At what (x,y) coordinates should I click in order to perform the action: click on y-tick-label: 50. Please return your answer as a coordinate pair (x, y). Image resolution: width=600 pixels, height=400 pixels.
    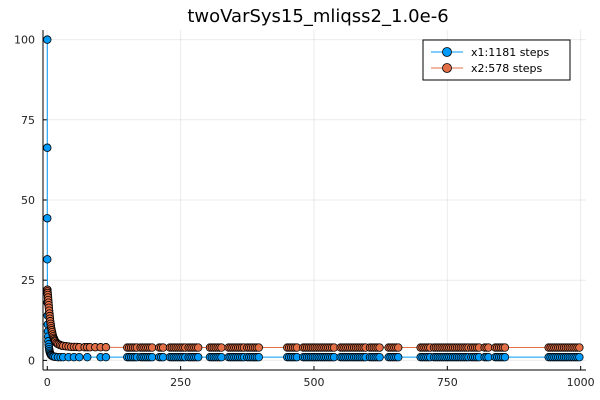
    Looking at the image, I should click on (28, 200).